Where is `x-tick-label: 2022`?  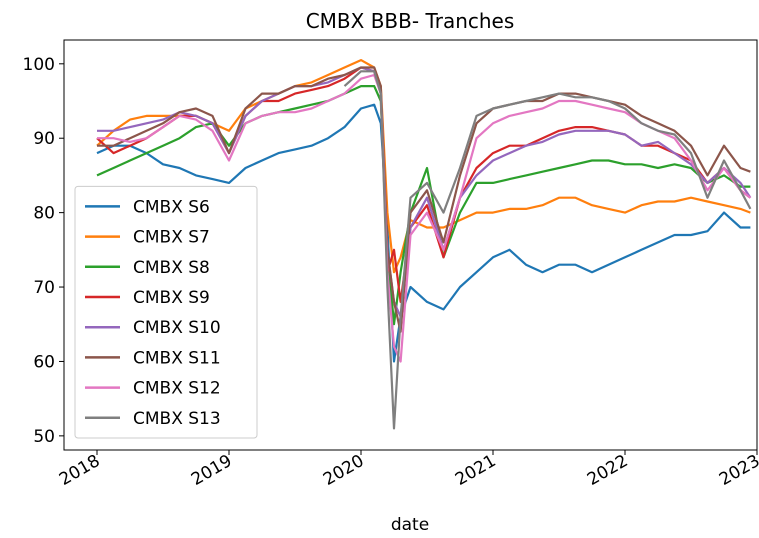
x-tick-label: 2022 is located at coordinates (607, 470).